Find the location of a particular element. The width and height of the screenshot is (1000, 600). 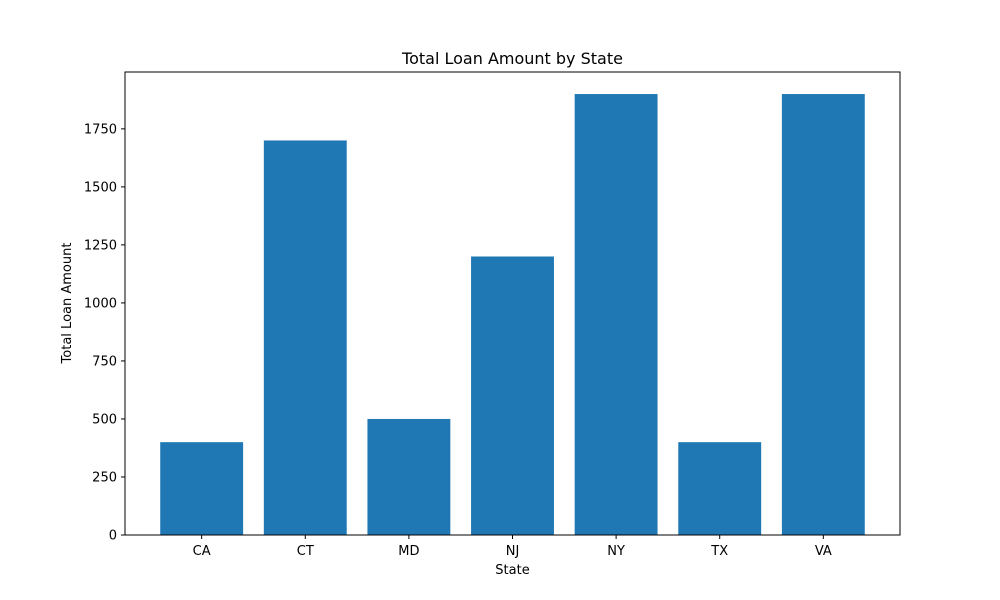

y-axis-title: Total Loan Amount is located at coordinates (67, 304).